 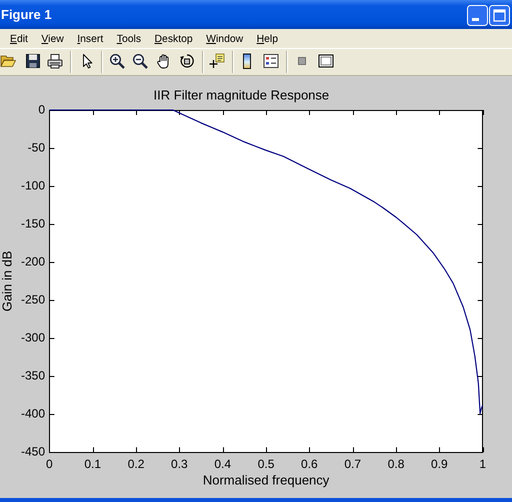 I want to click on y-tick-label: -450, so click(x=33, y=451).